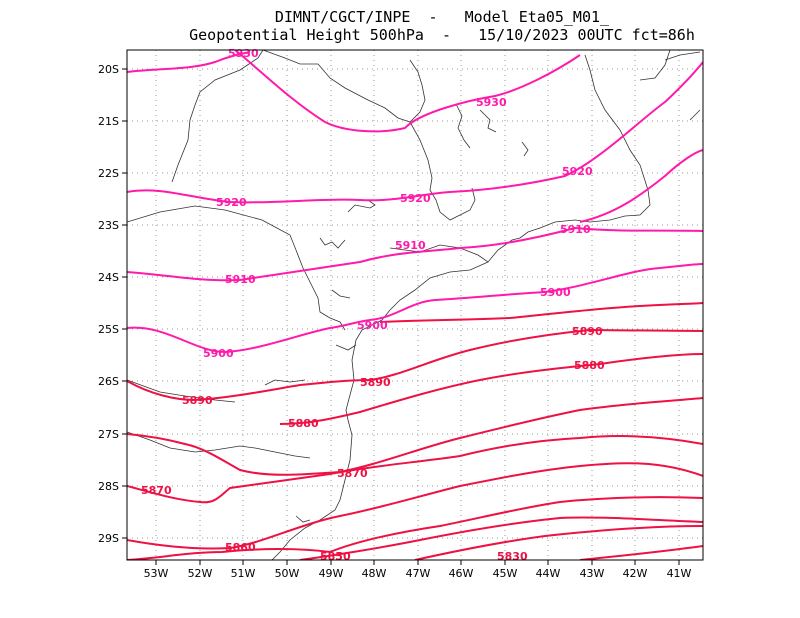  Describe the element at coordinates (331, 573) in the screenshot. I see `lon-label: 49W` at that location.